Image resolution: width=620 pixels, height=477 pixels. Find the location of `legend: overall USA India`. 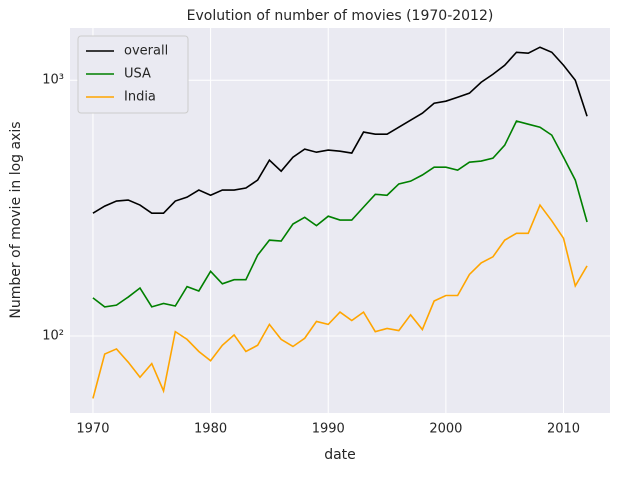

legend: overall USA India is located at coordinates (133, 74).